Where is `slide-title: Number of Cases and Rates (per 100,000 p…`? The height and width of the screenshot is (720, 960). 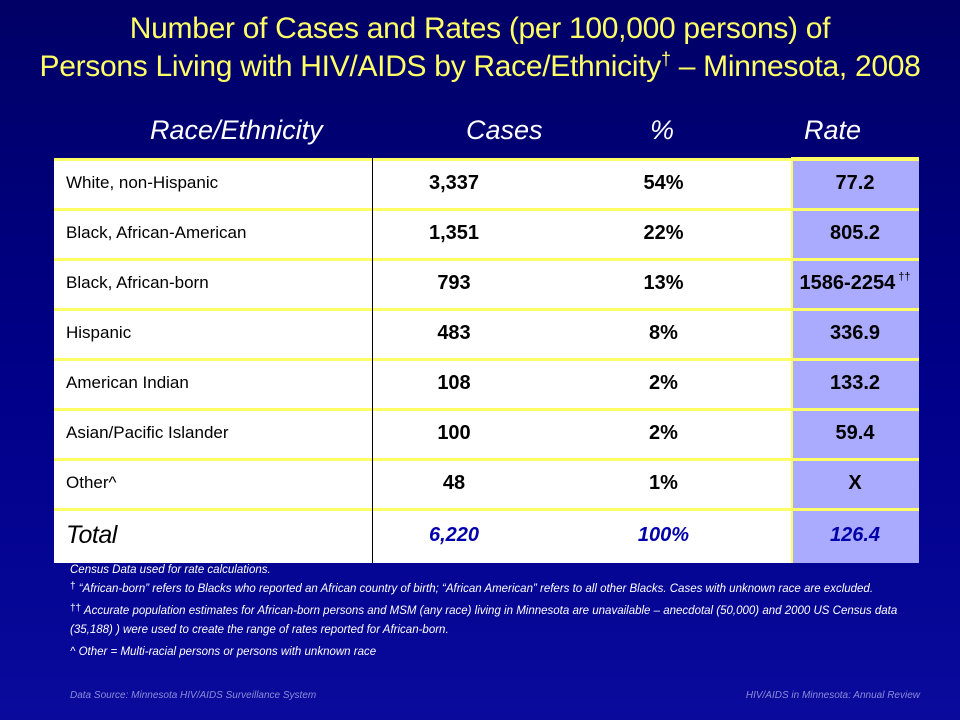
slide-title: Number of Cases and Rates (per 100,000 p… is located at coordinates (480, 48).